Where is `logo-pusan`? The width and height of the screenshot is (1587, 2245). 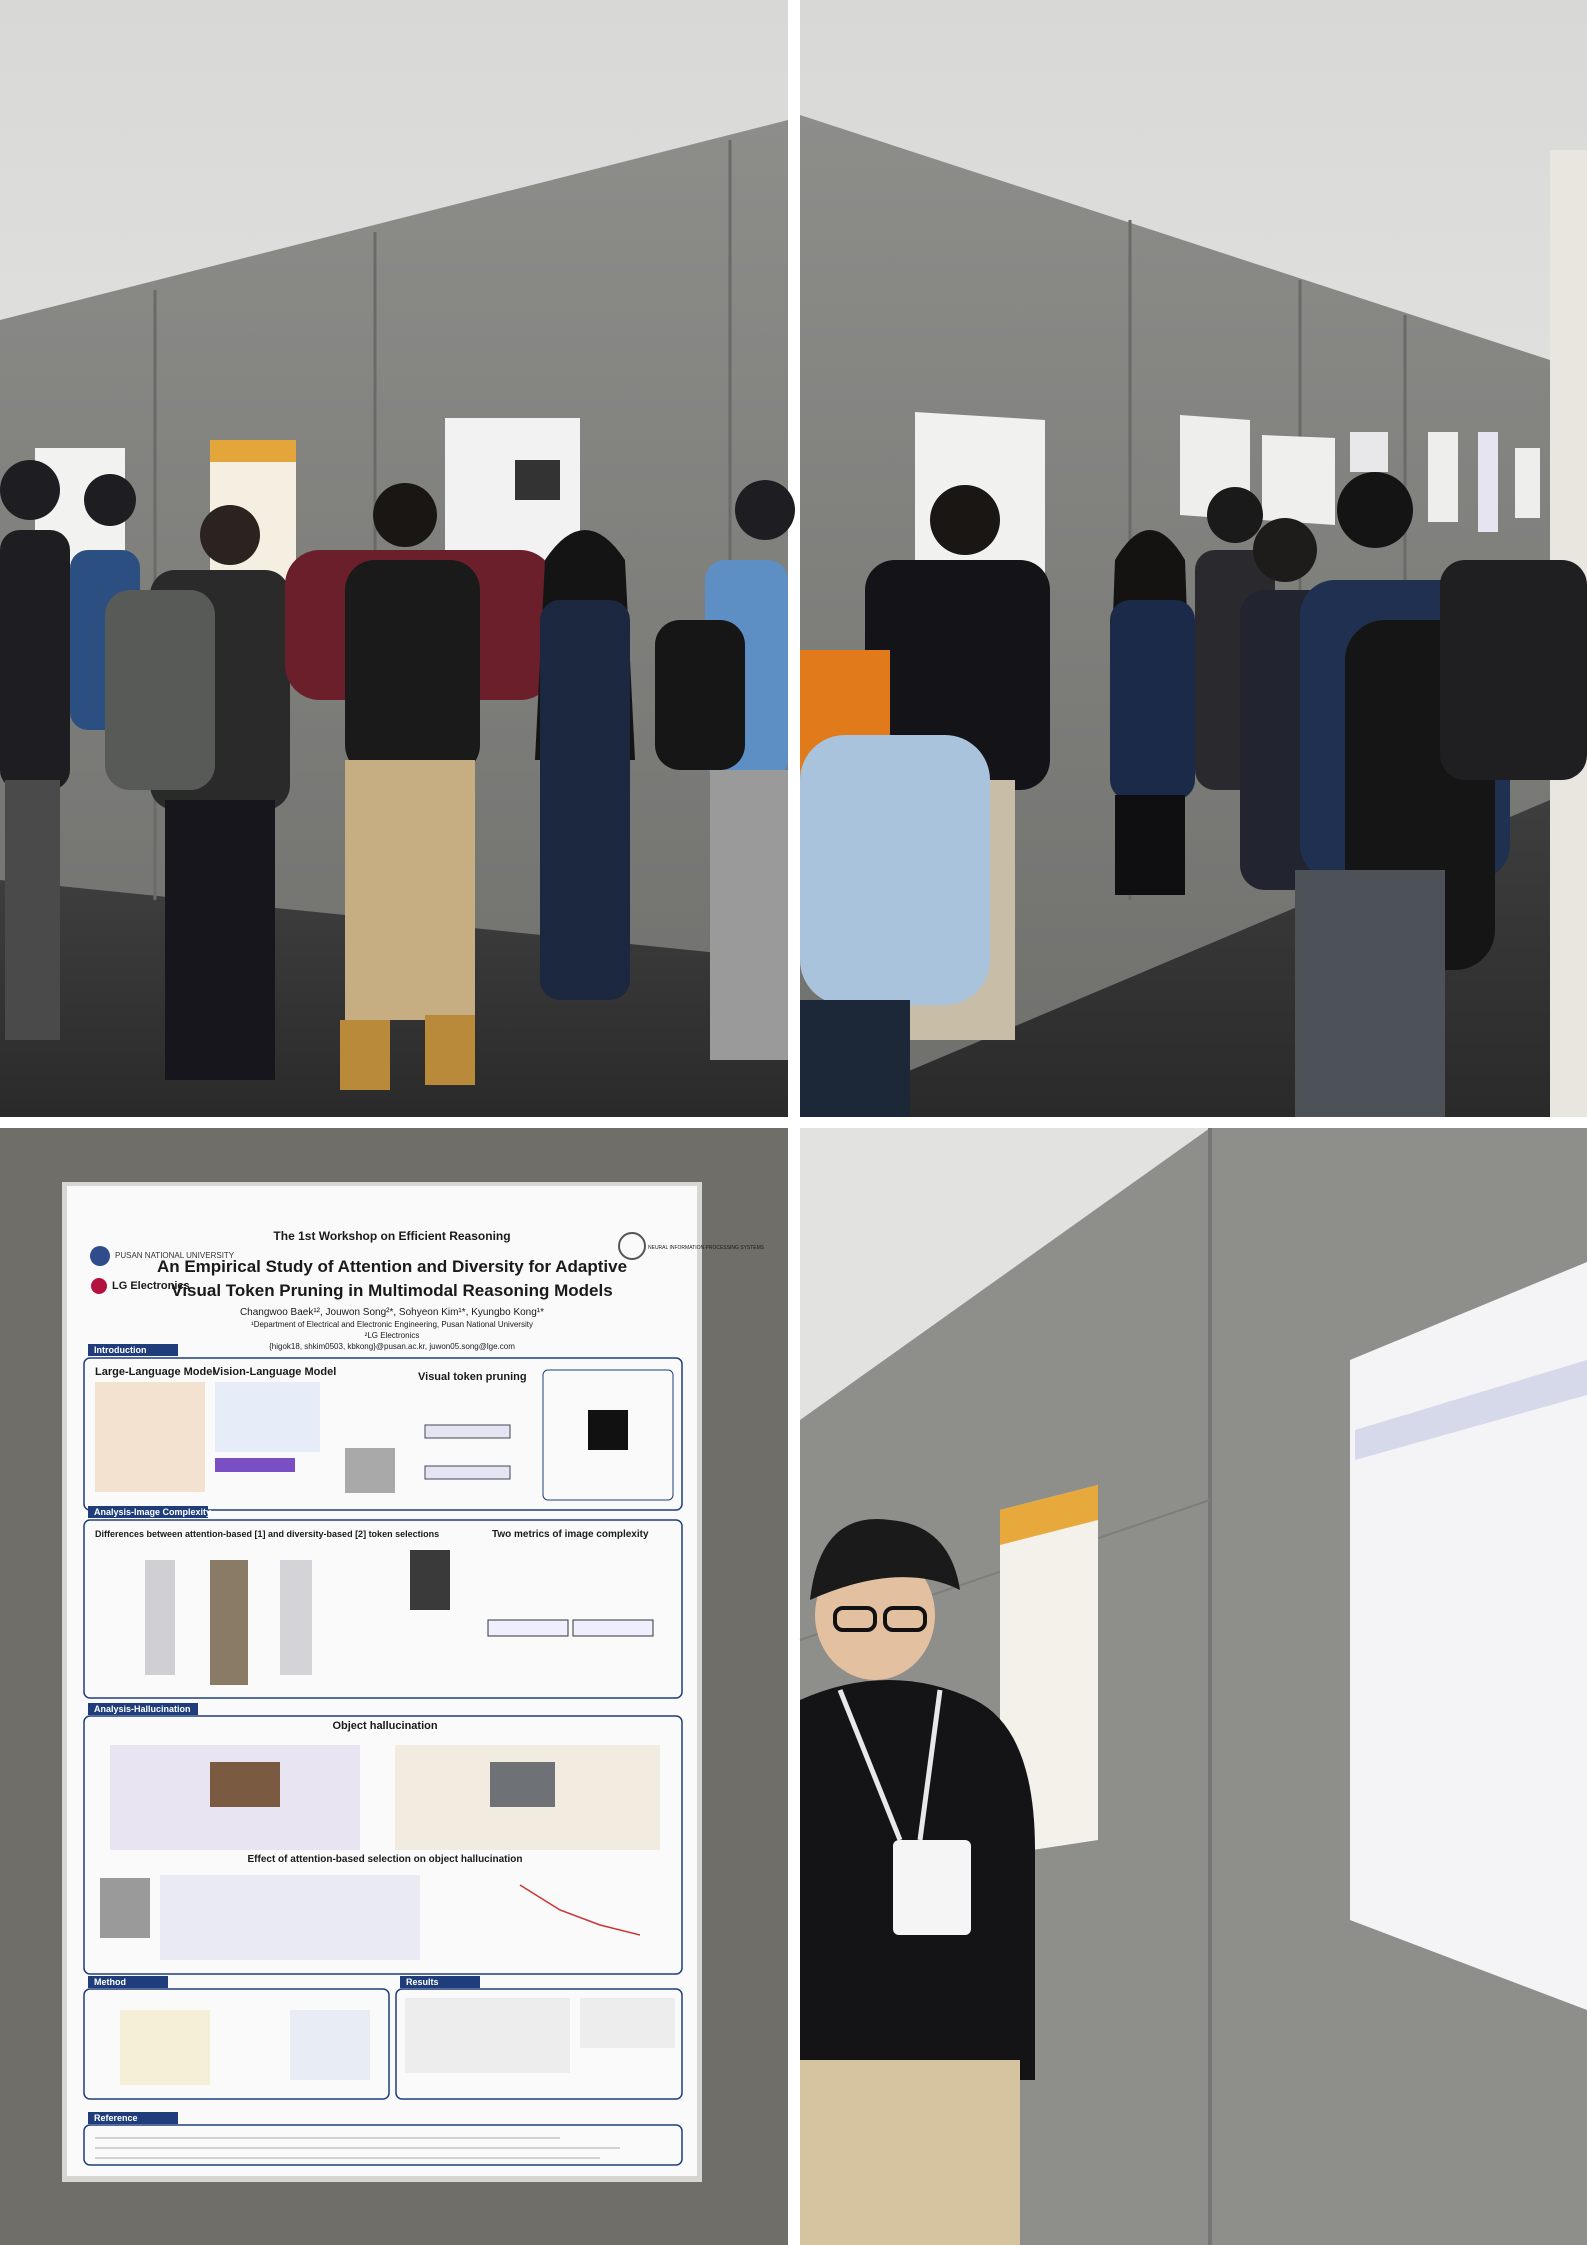 logo-pusan is located at coordinates (100, 1256).